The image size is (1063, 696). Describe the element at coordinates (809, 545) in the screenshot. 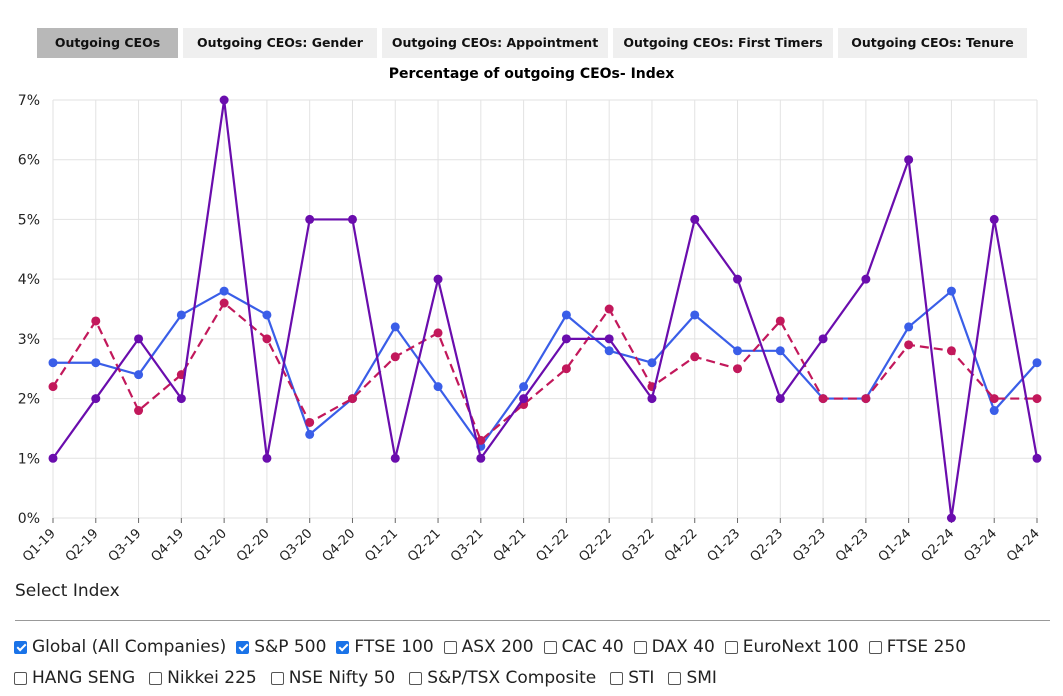

I see `x-tick-label: Q3-23` at that location.